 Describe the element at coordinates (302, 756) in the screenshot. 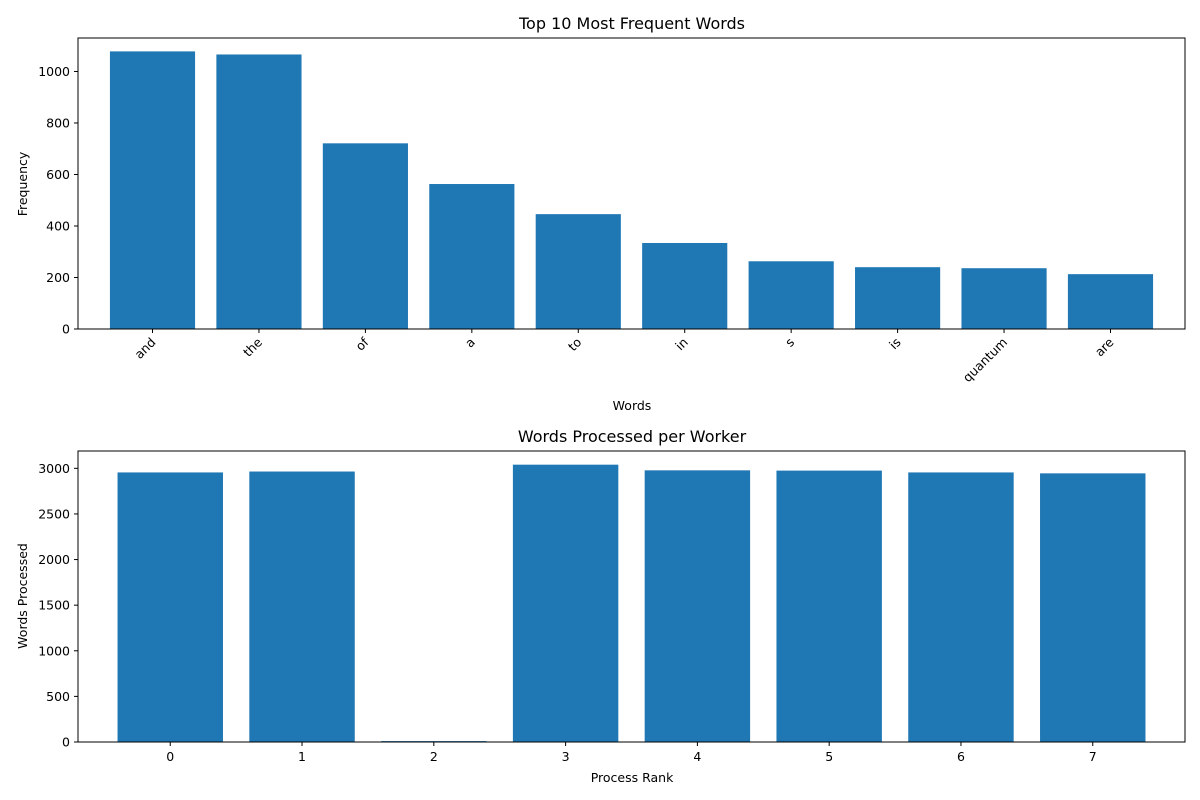

I see `x-tick-label: 1` at that location.